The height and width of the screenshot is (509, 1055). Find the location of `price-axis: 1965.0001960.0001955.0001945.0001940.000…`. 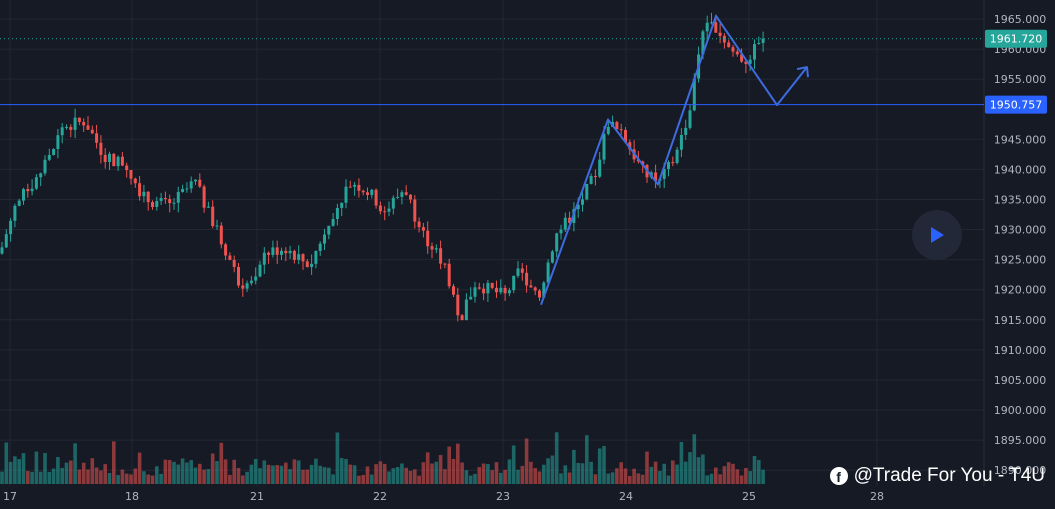

price-axis: 1965.0001960.0001955.0001945.0001940.000… is located at coordinates (1020, 245).